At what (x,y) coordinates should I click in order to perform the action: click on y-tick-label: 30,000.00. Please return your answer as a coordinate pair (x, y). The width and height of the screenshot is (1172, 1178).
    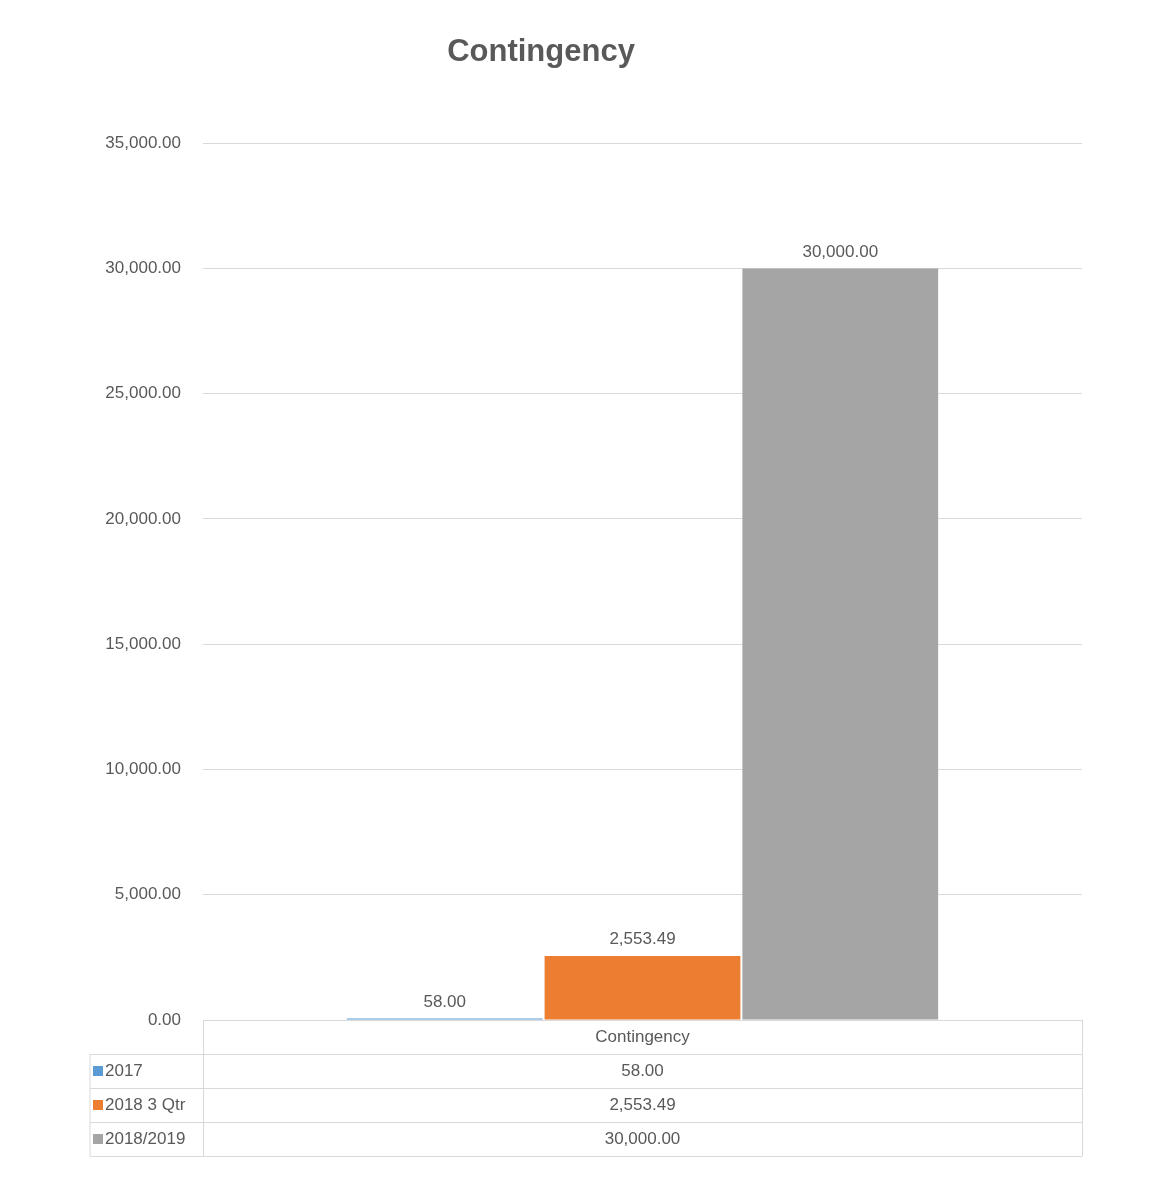
    Looking at the image, I should click on (143, 268).